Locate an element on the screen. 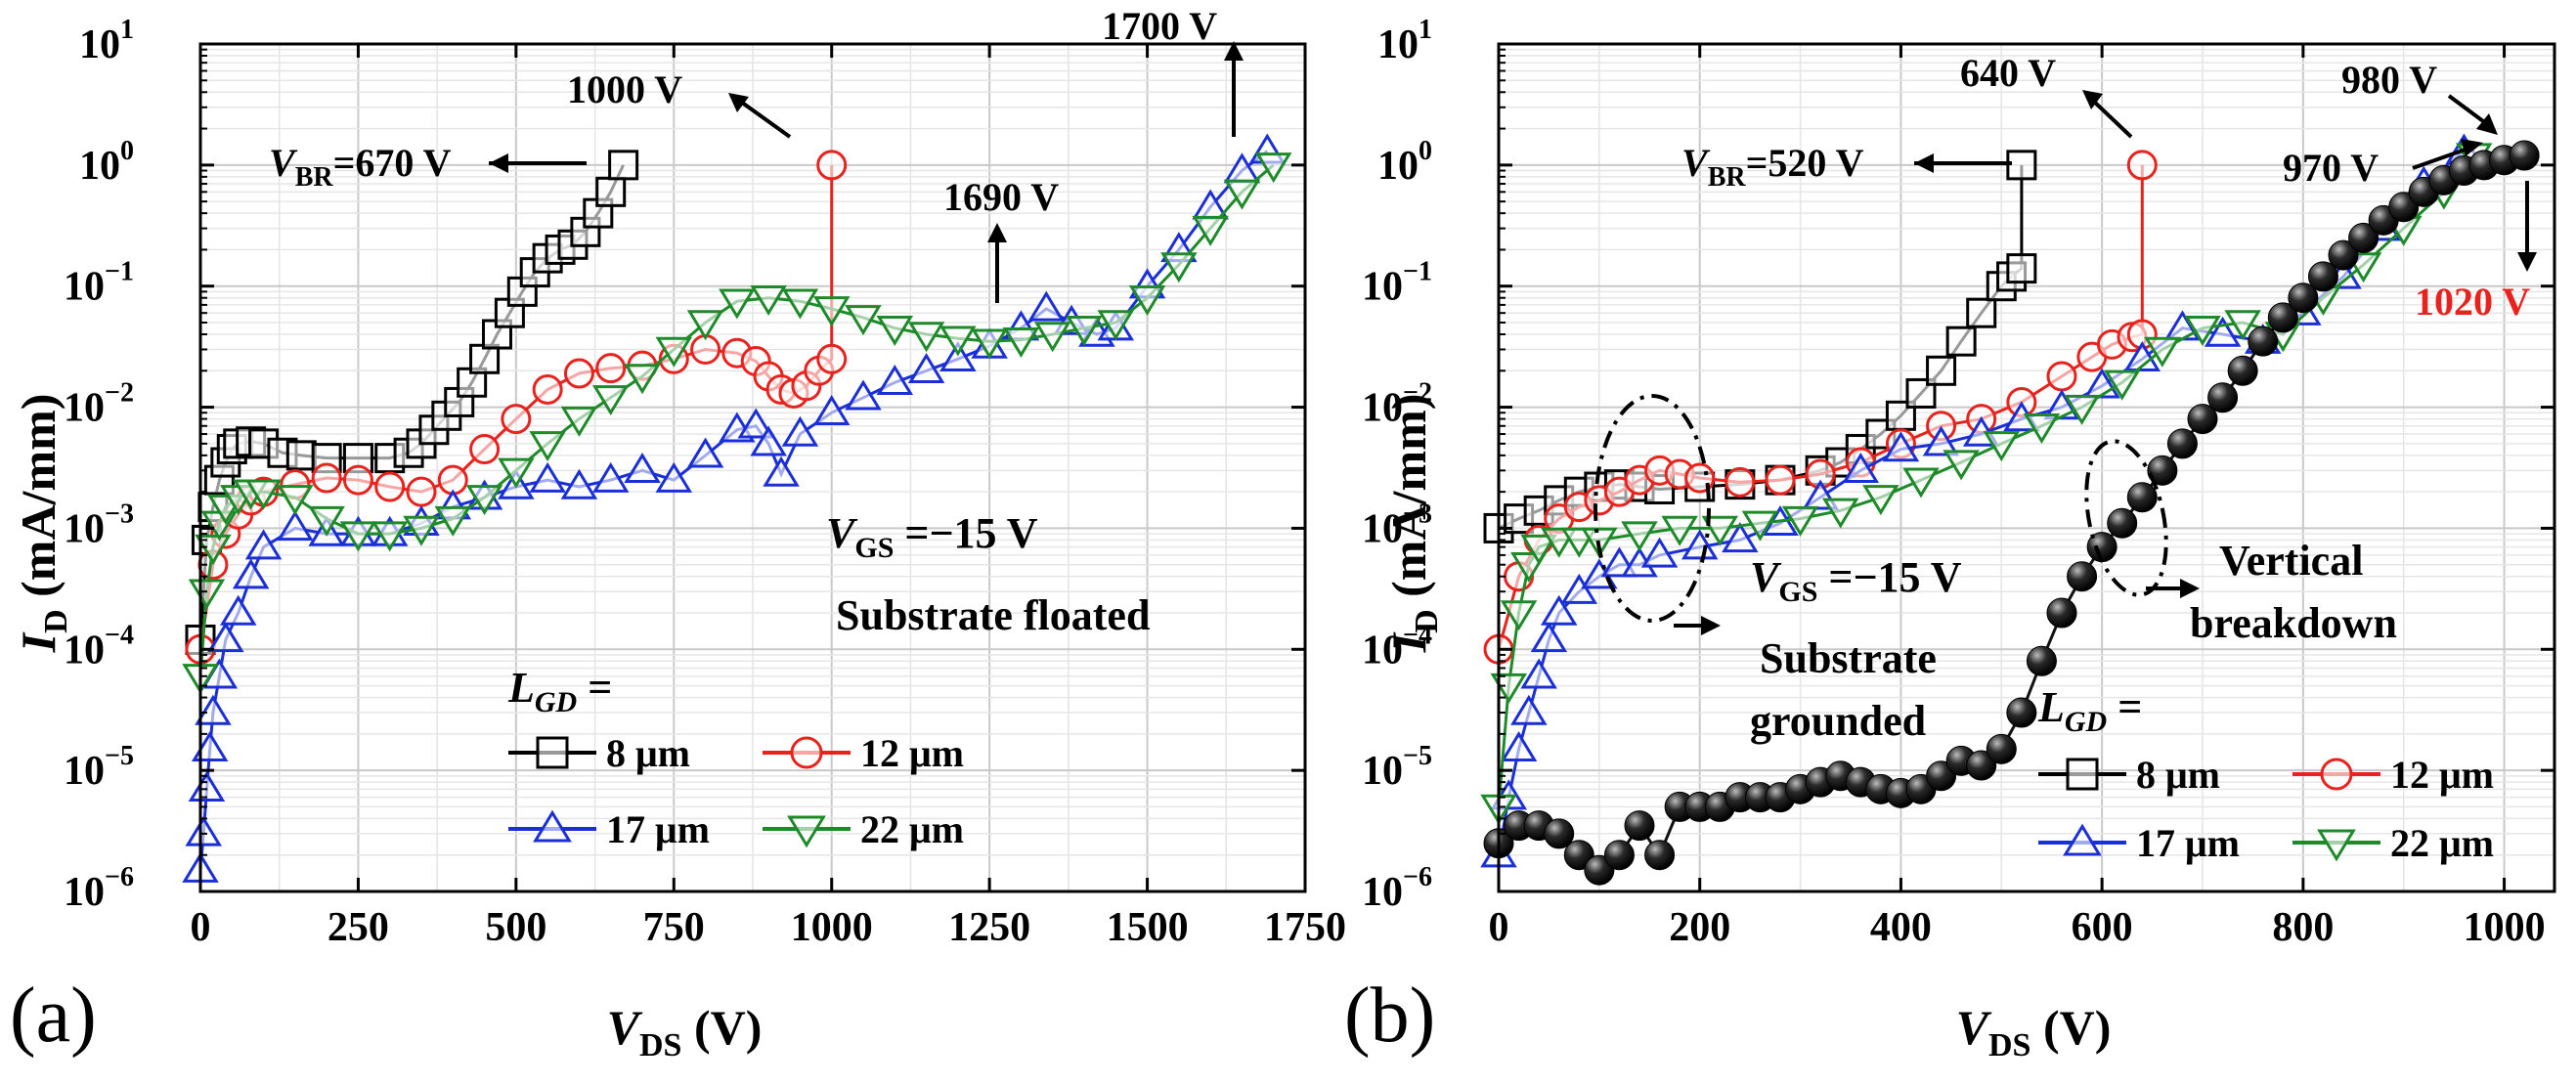  legend-label: 17 μm is located at coordinates (658, 829).